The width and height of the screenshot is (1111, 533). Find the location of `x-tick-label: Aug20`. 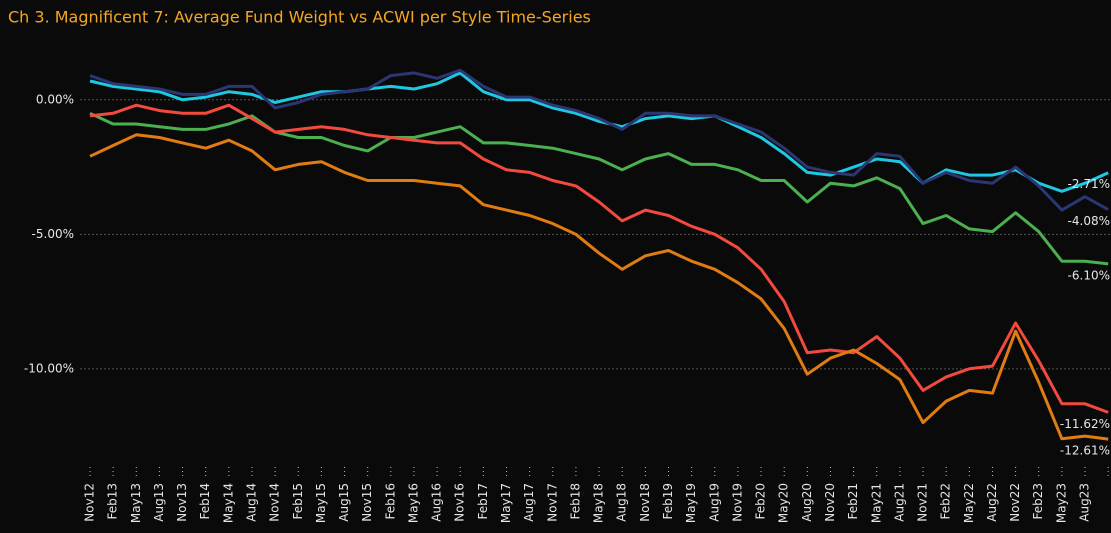

x-tick-label: Aug20 is located at coordinates (807, 502).